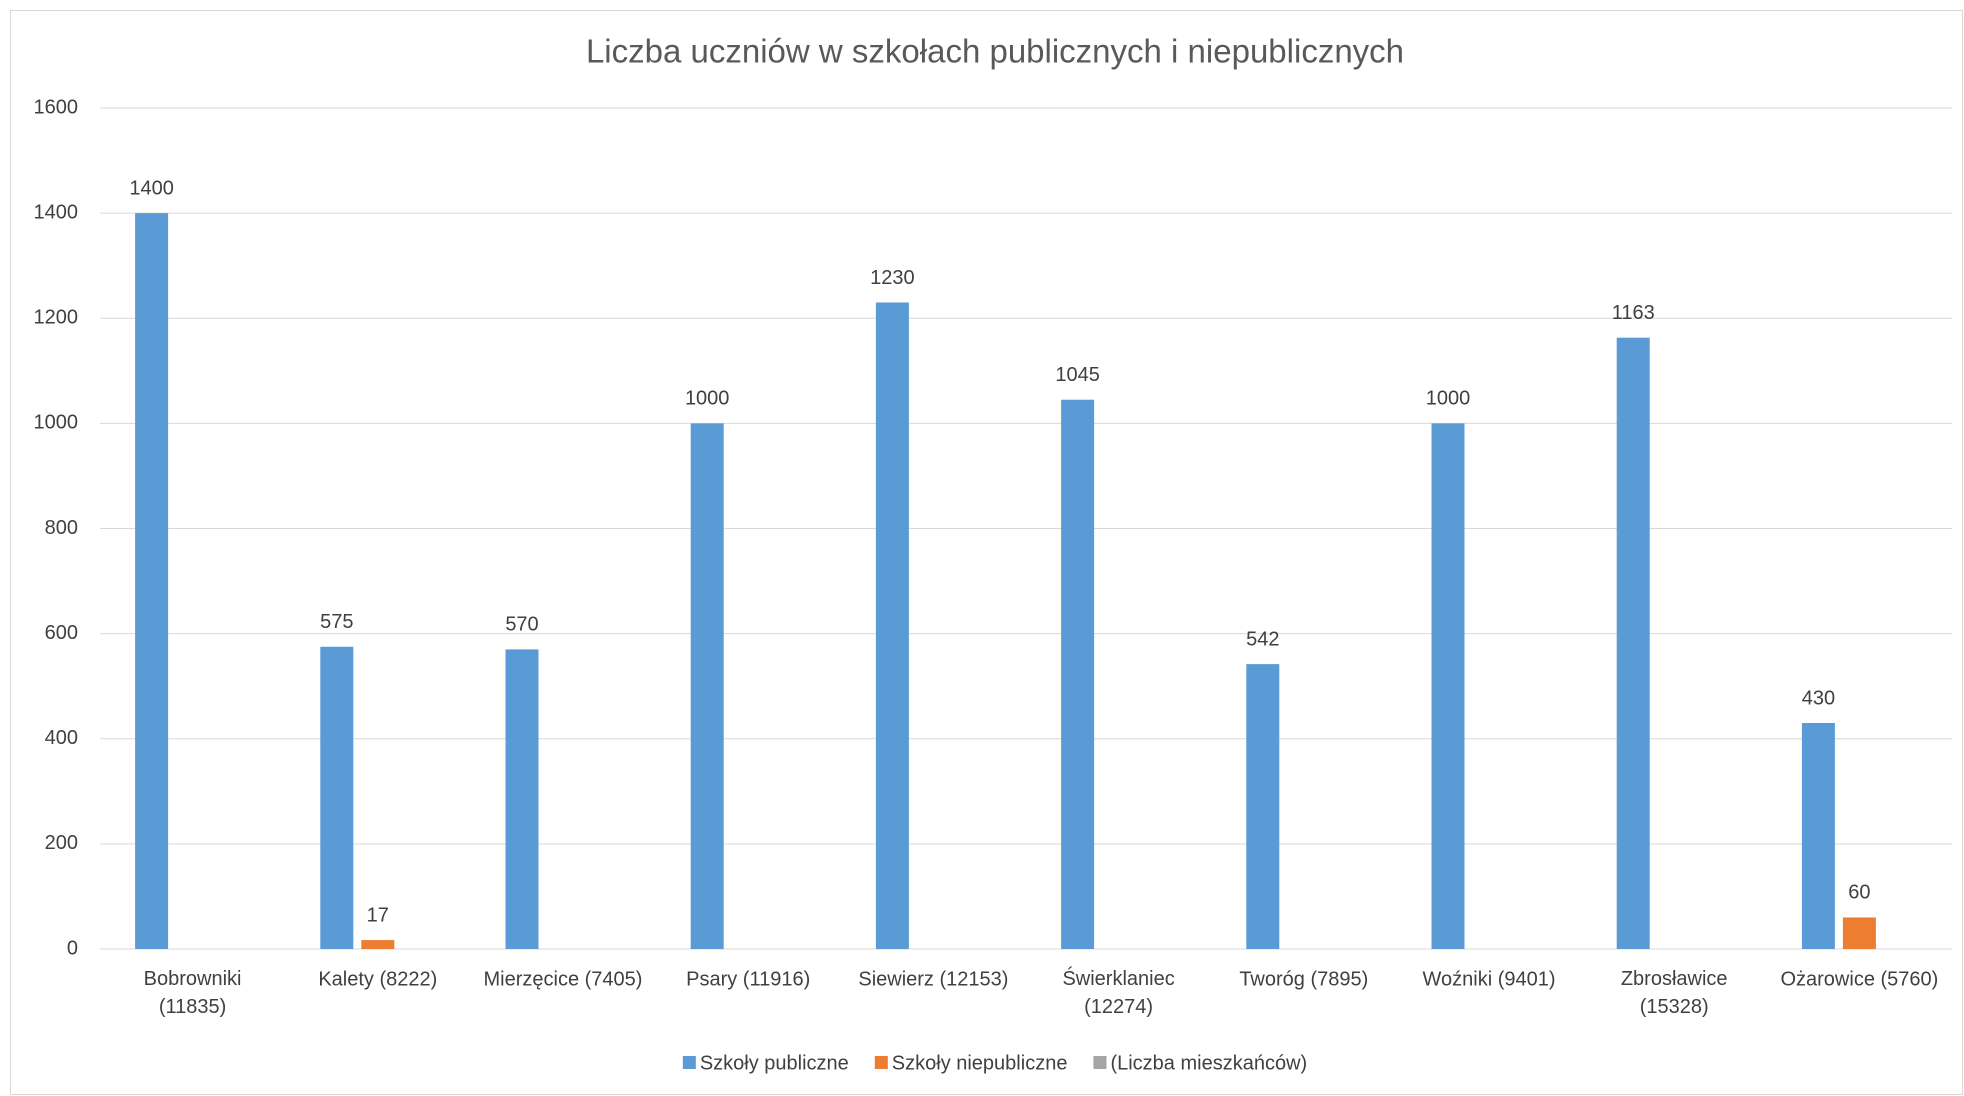 This screenshot has height=1096, width=1964. What do you see at coordinates (521, 625) in the screenshot?
I see `data-label: 570` at bounding box center [521, 625].